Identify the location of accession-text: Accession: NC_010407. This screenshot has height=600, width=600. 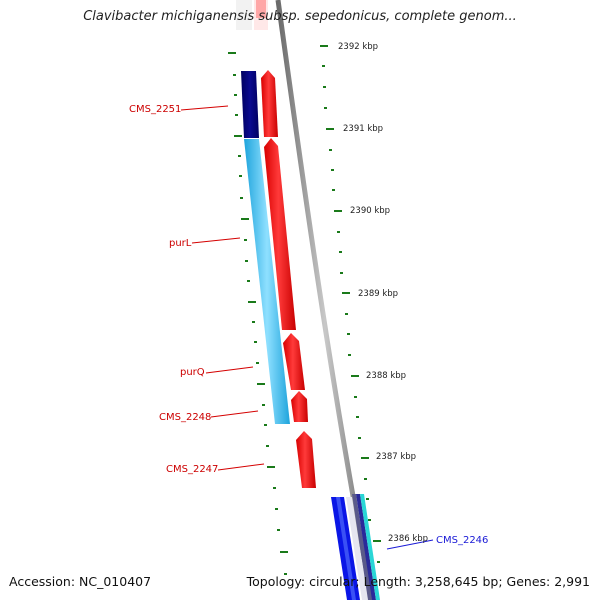
(80, 581).